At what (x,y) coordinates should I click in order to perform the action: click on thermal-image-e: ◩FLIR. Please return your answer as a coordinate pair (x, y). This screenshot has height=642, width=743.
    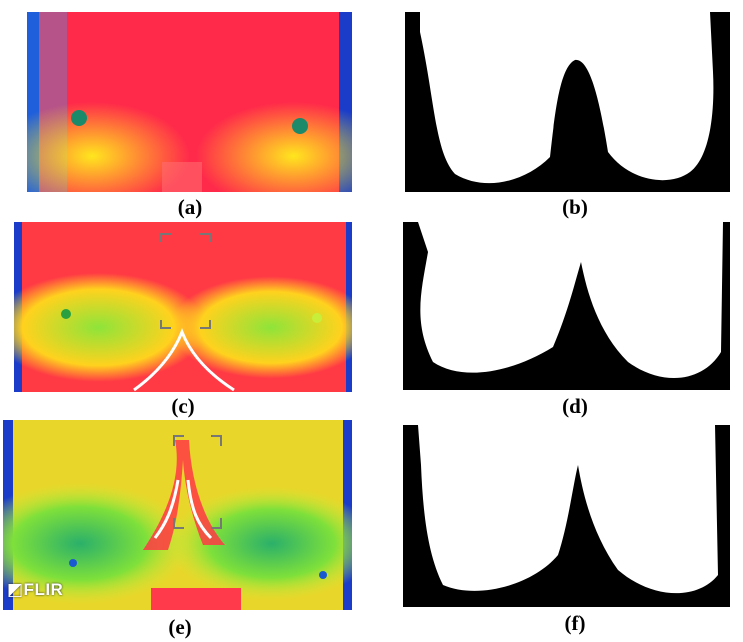
    Looking at the image, I should click on (177, 515).